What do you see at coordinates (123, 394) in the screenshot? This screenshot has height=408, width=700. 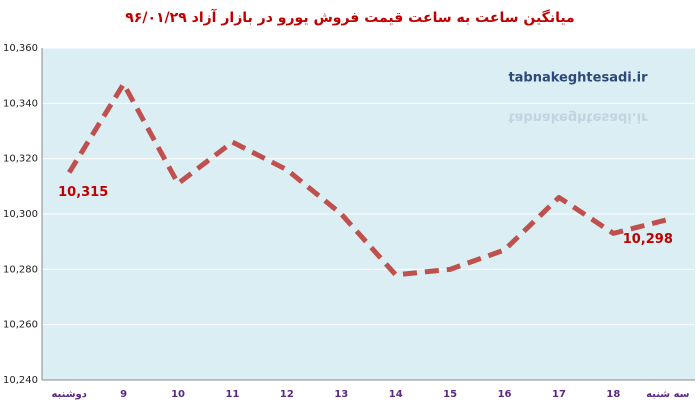 I see `x-tick-label: 9` at bounding box center [123, 394].